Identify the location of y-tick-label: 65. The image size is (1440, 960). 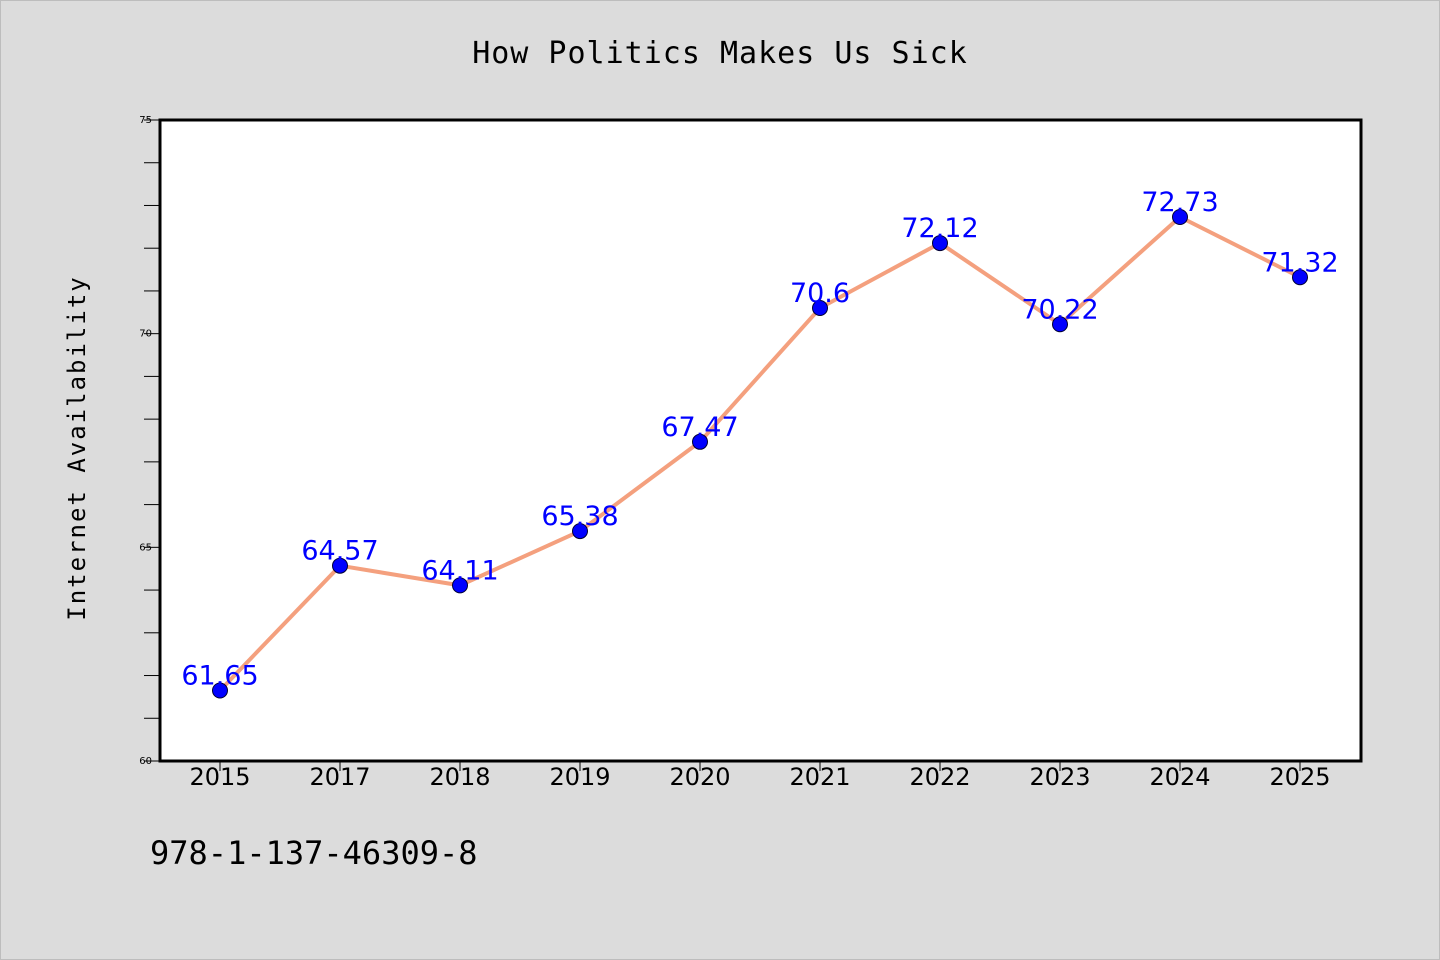
(145, 547).